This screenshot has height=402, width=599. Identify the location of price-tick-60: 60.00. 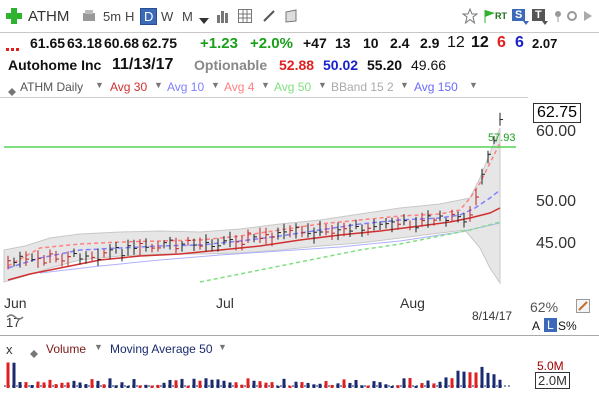
(556, 131).